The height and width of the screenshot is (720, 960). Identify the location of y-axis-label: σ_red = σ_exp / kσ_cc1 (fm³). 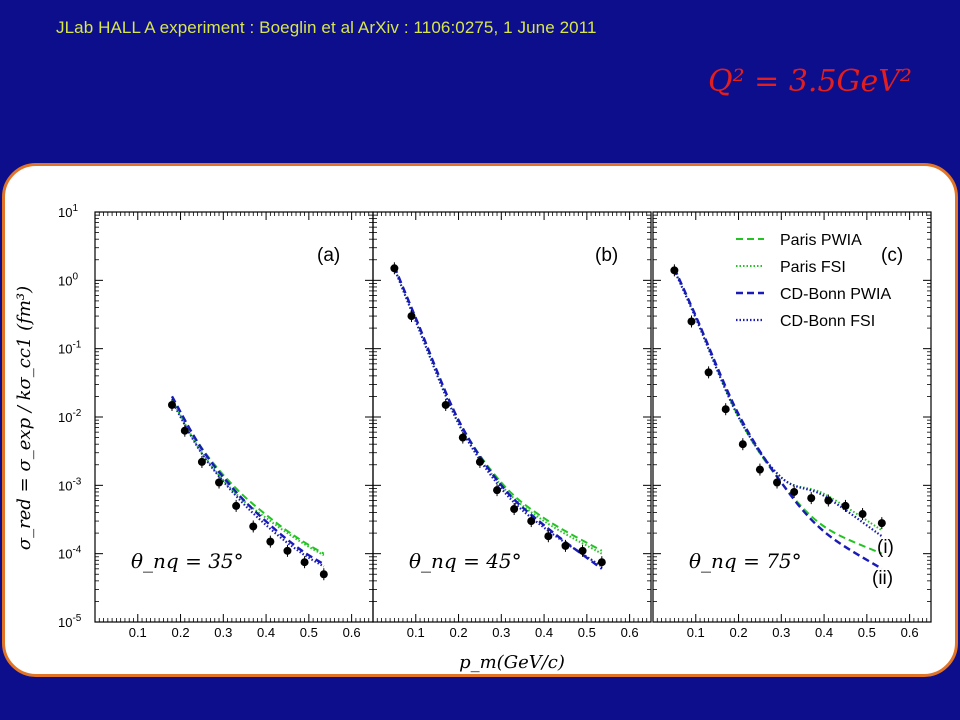
(24, 418).